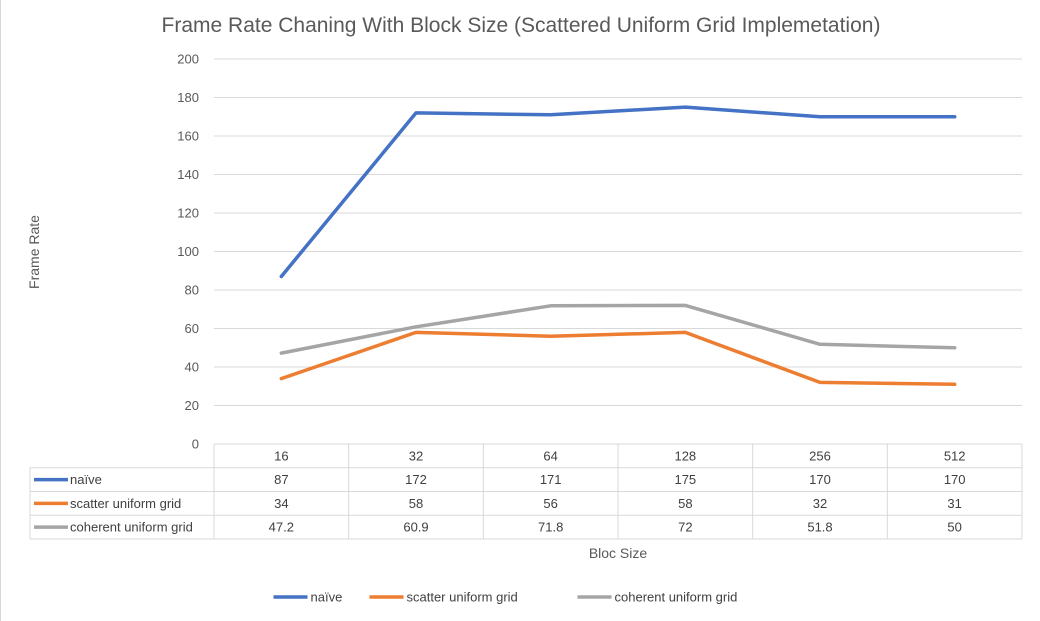  I want to click on table-value: 87, so click(281, 479).